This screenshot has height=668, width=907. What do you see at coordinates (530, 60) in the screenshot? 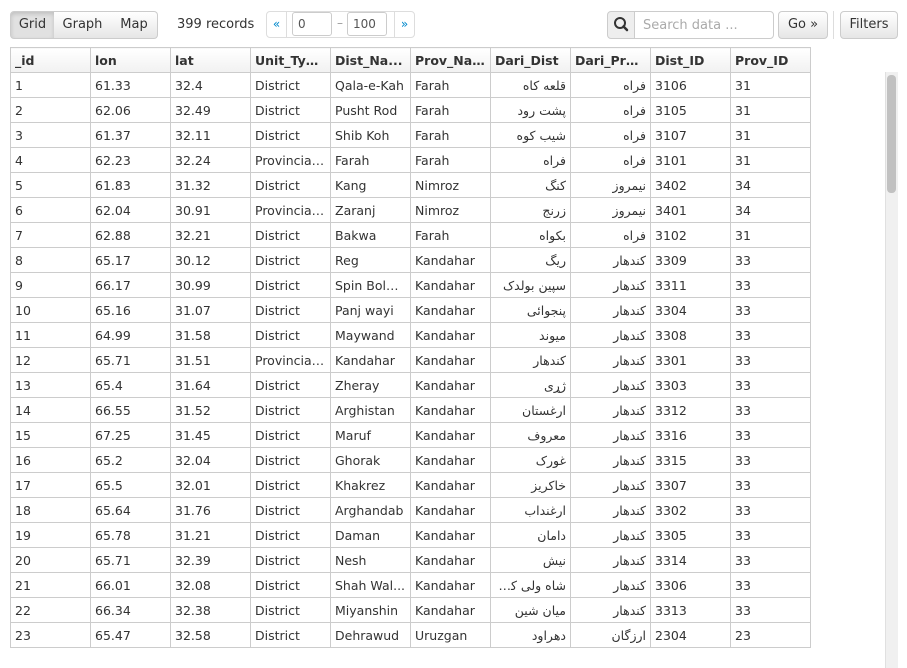
I see `column-header: Dari_Dist` at bounding box center [530, 60].